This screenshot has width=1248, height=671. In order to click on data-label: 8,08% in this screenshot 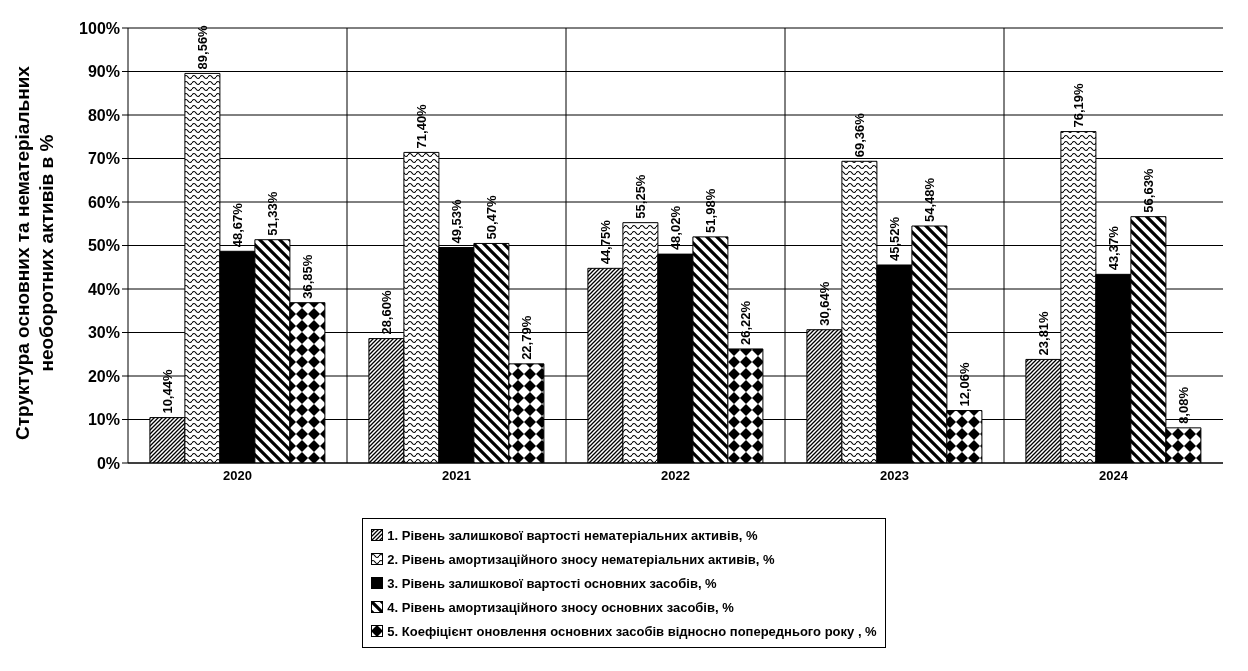, I will do `click(1183, 405)`.